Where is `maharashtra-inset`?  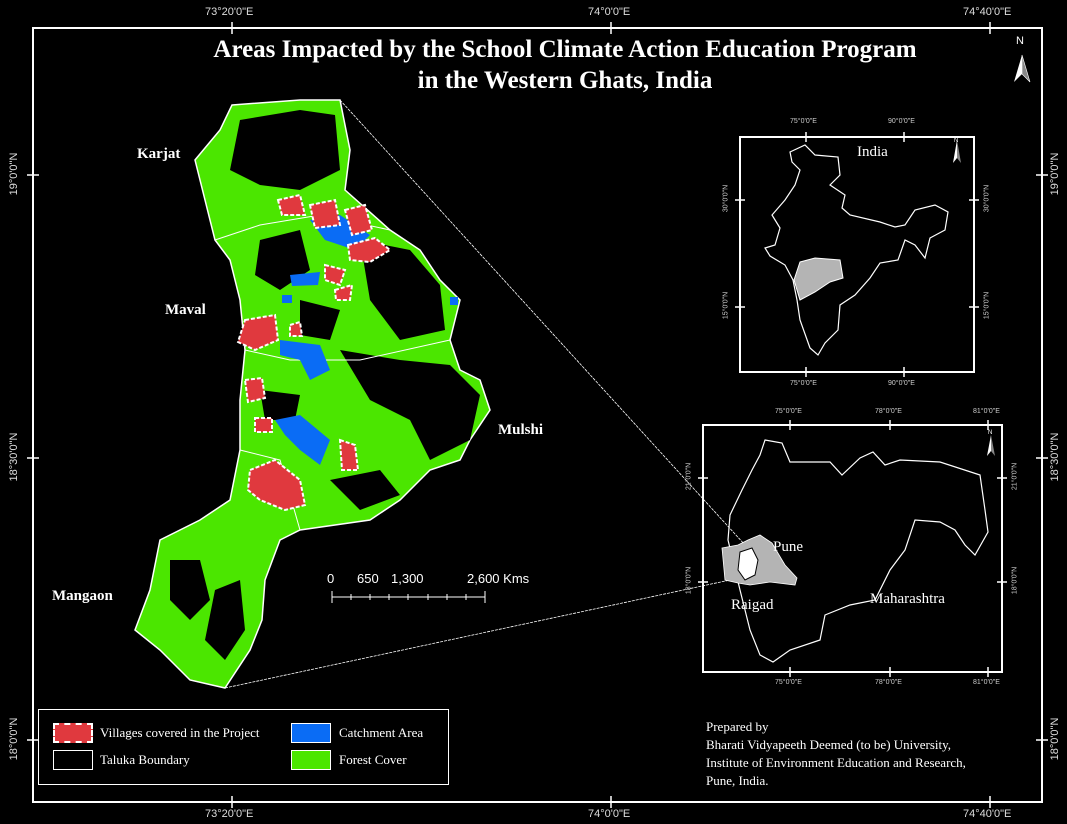 maharashtra-inset is located at coordinates (852, 548).